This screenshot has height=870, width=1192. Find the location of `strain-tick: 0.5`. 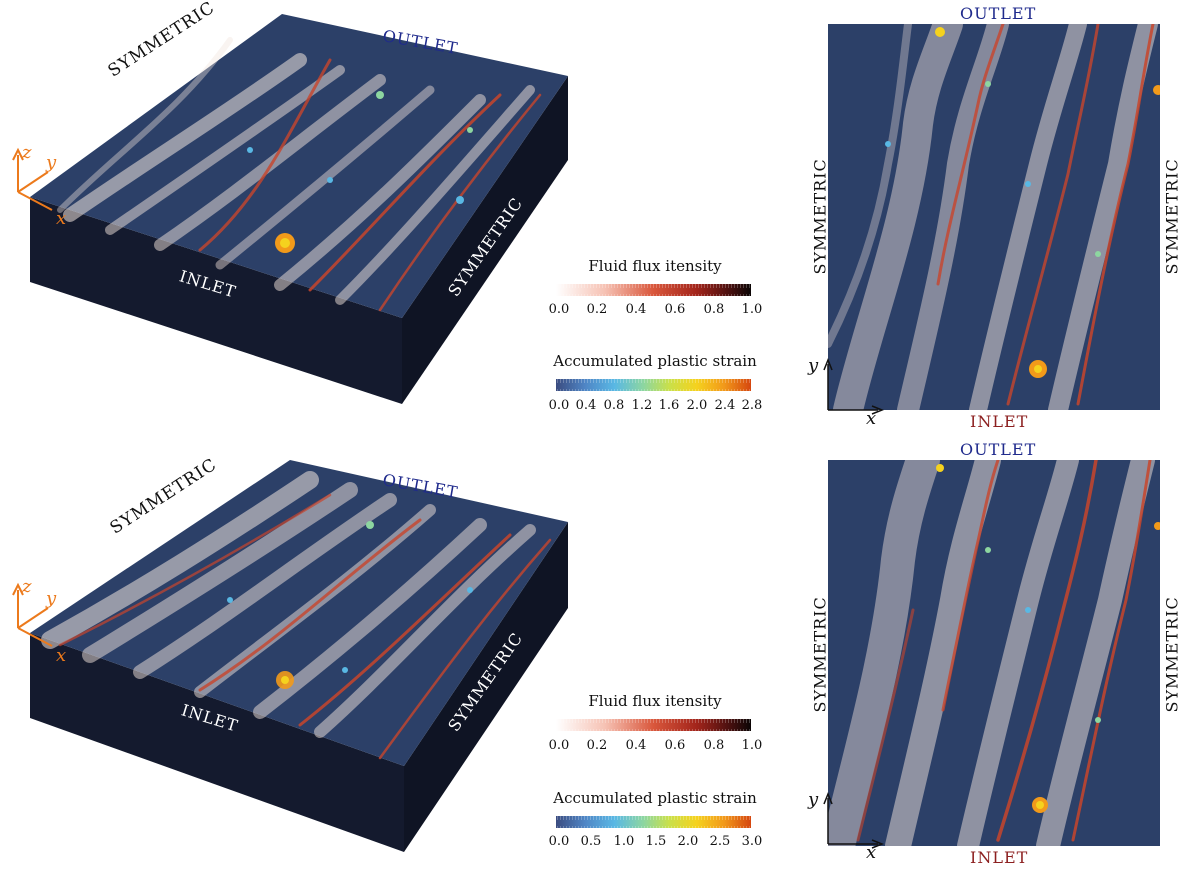

strain-tick: 0.5 is located at coordinates (591, 841).